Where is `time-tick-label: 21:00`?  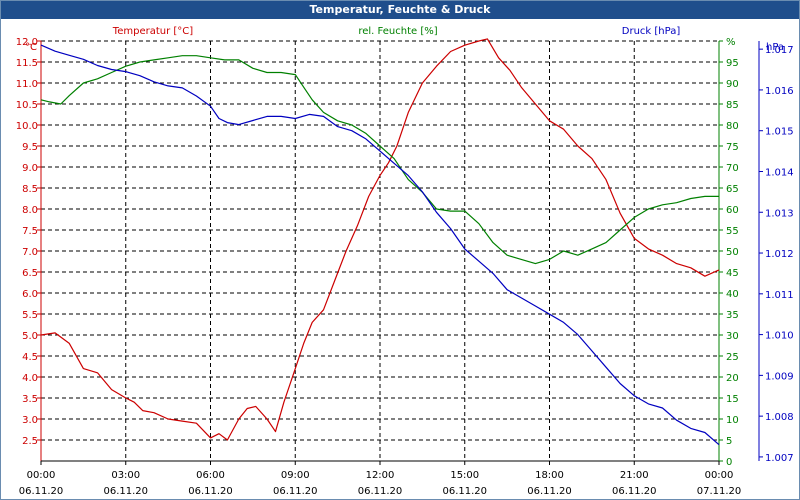 time-tick-label: 21:00 is located at coordinates (634, 475).